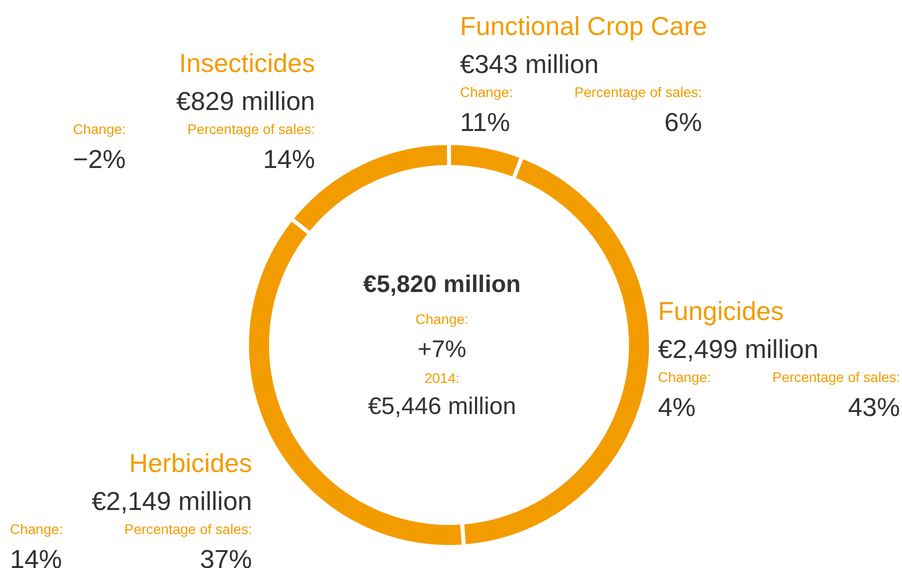  I want to click on data-label: €829 million, so click(245, 101).